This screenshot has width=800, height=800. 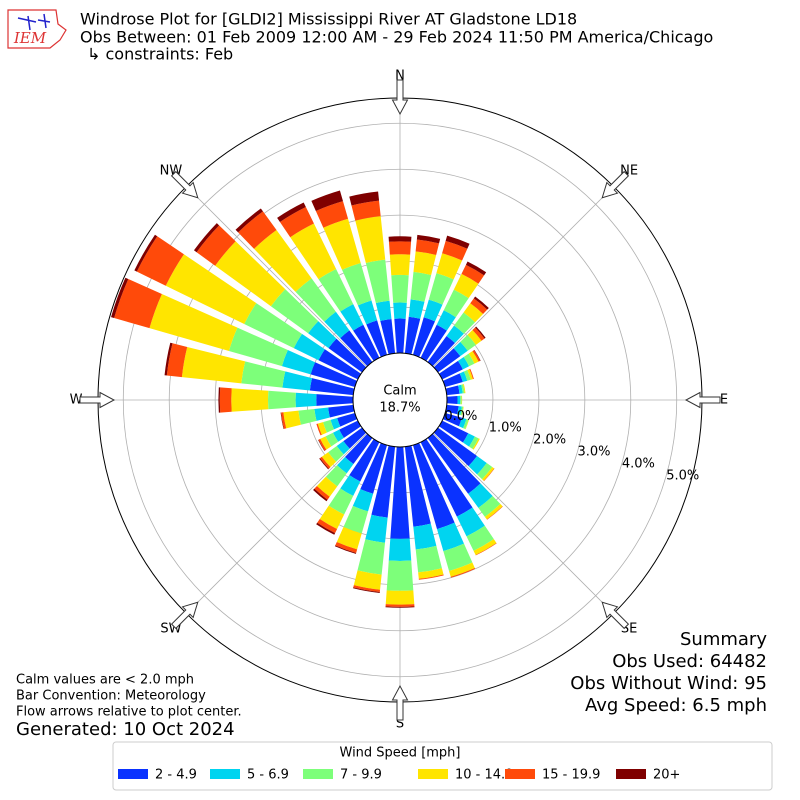 I want to click on logo: IEM, so click(x=37, y=29).